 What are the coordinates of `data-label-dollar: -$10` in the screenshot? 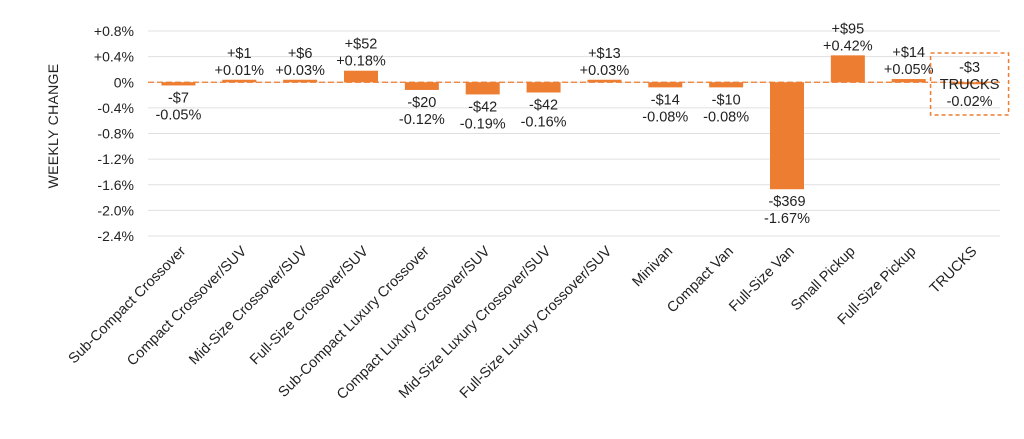 It's located at (726, 100).